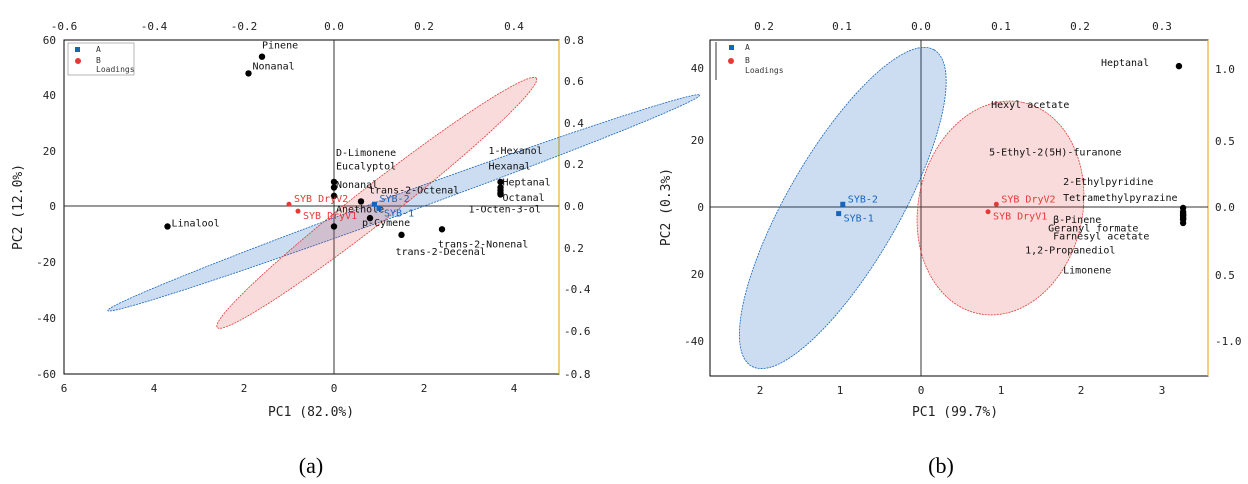 The width and height of the screenshot is (1248, 484). What do you see at coordinates (1028, 199) in the screenshot?
I see `sample-label: SYB DryV2` at bounding box center [1028, 199].